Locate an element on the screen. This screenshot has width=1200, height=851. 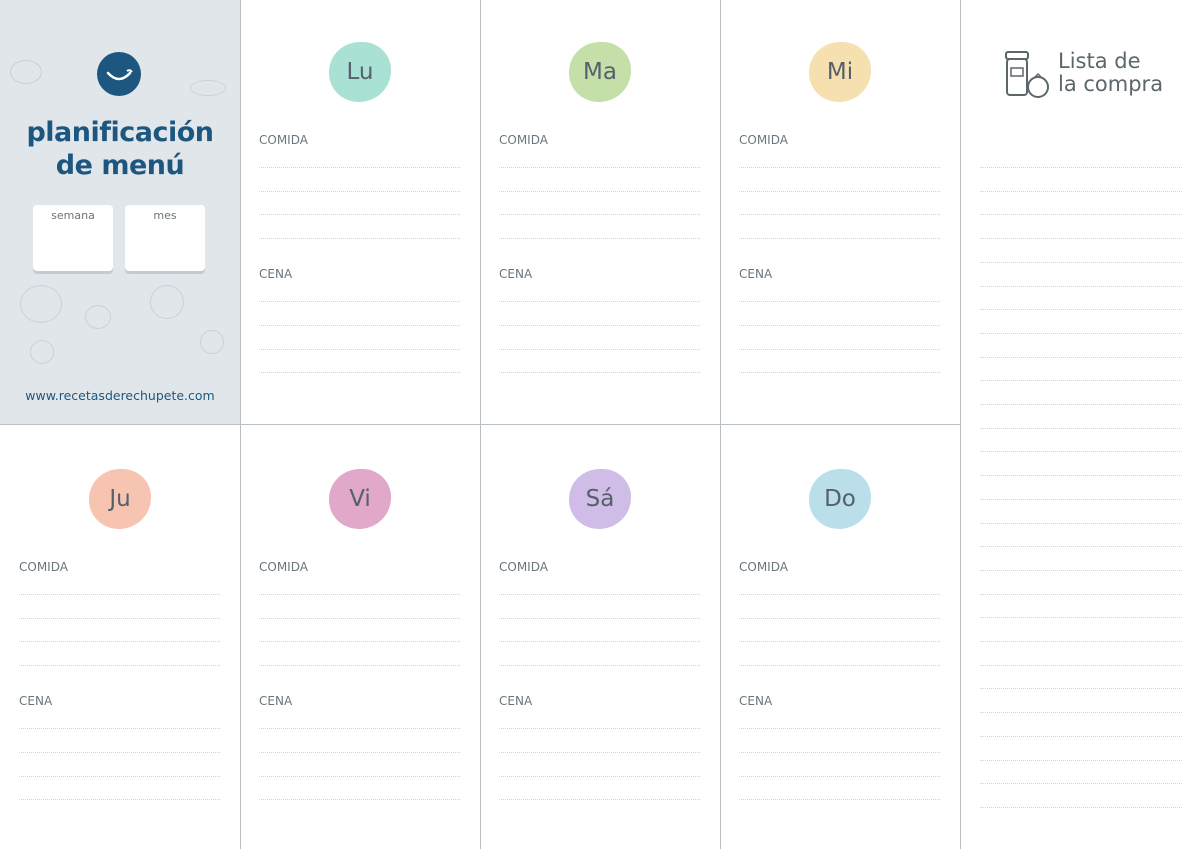
day-cell-mi: Mi COMIDA CENA is located at coordinates (840, 212).